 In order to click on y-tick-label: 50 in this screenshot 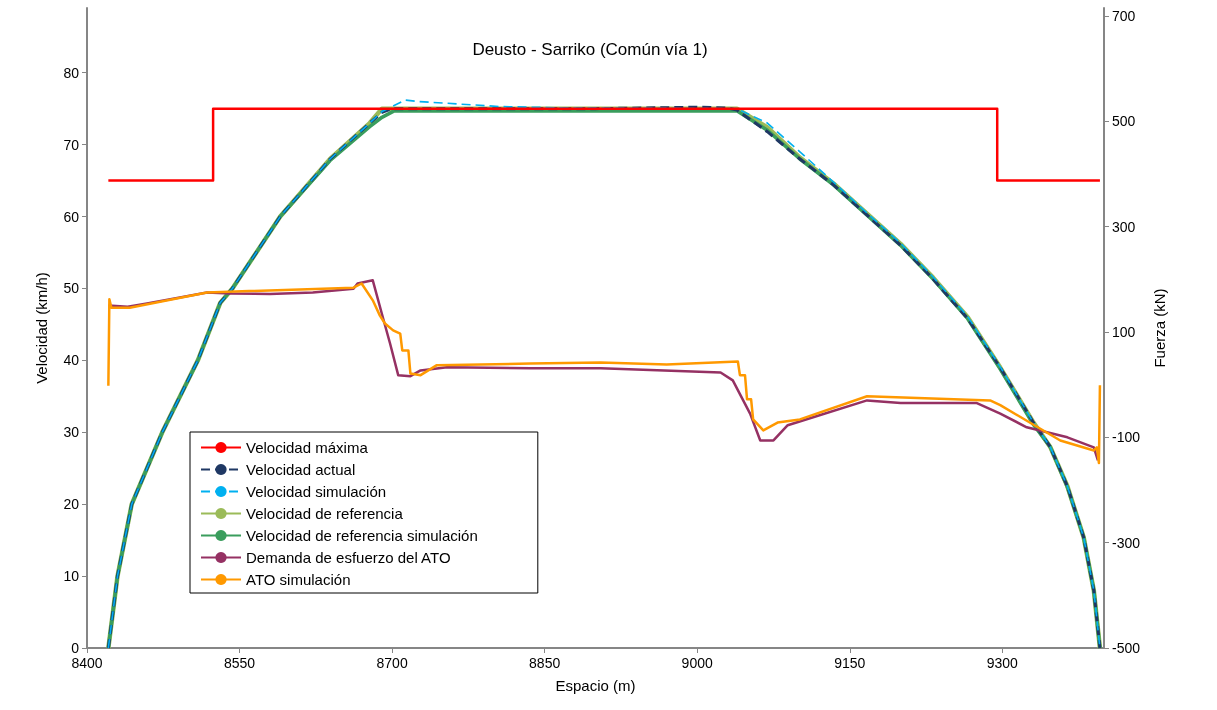, I will do `click(71, 288)`.